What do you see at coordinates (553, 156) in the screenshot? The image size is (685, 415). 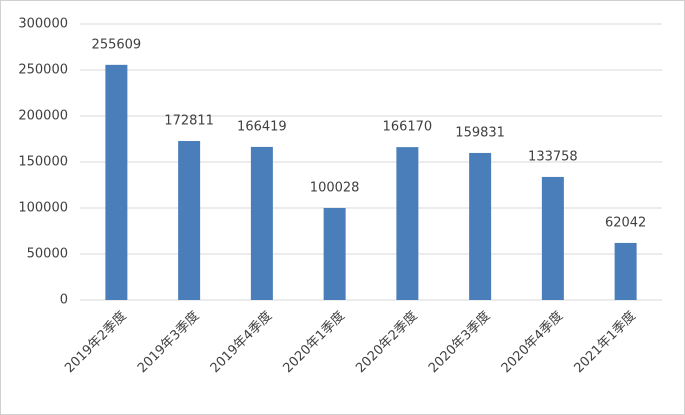 I see `data-label: 133758` at bounding box center [553, 156].